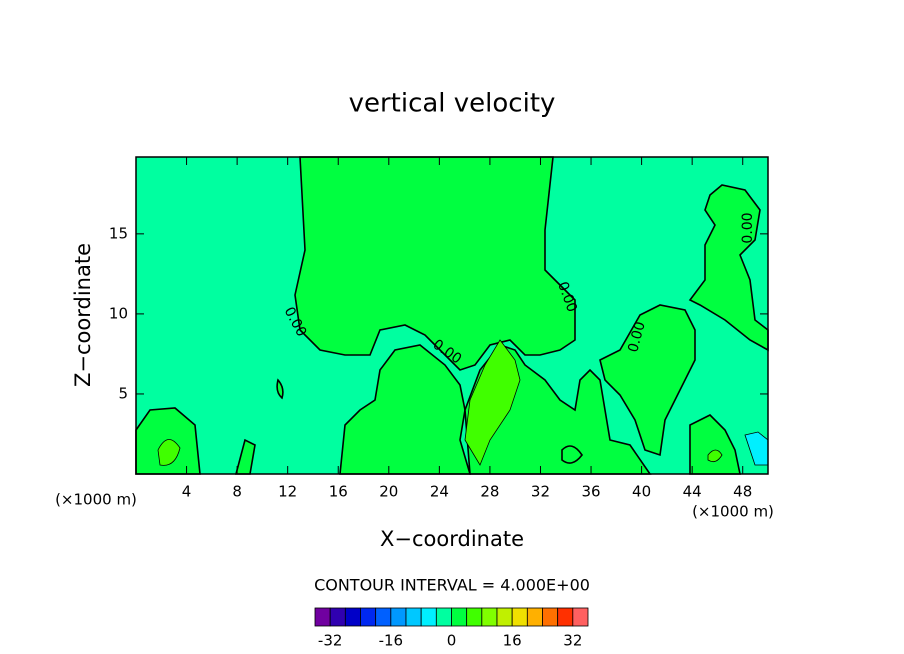 This screenshot has width=904, height=654. I want to click on x-tick-label: 4, so click(187, 492).